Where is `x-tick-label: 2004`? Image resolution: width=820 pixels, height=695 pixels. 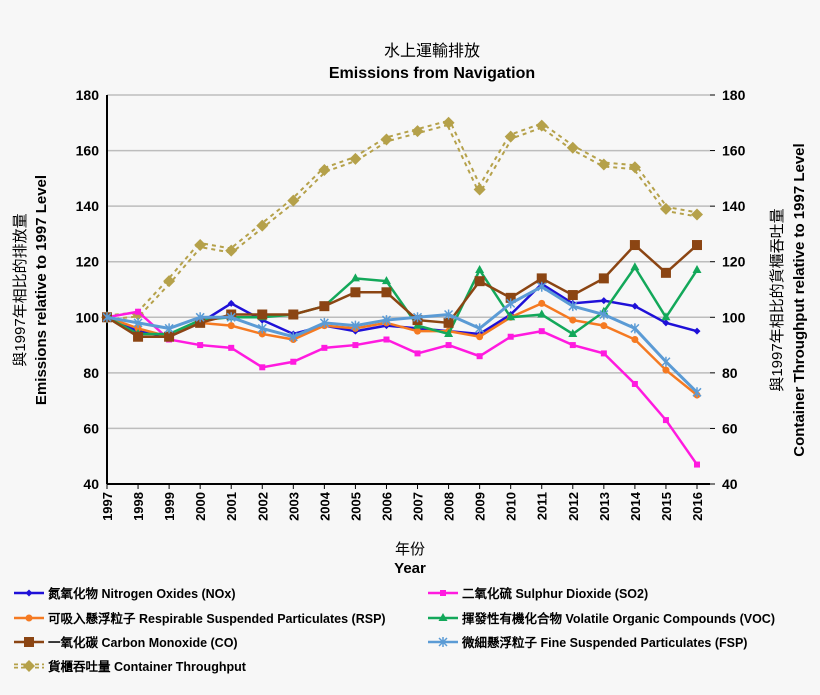
x-tick-label: 2004 is located at coordinates (324, 506).